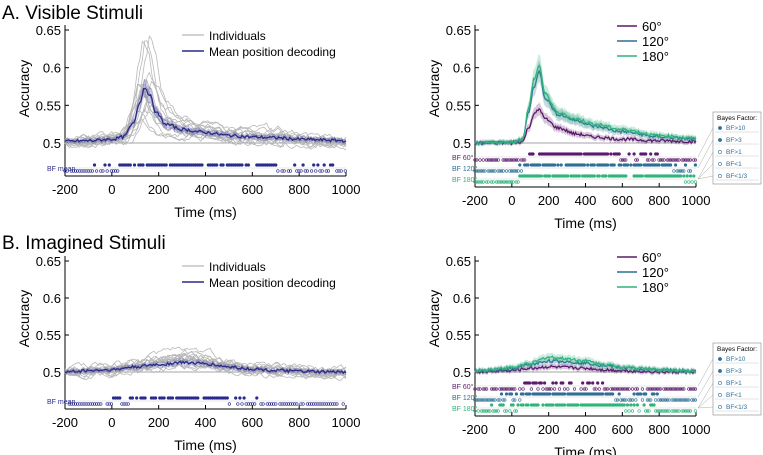  Describe the element at coordinates (729, 379) in the screenshot. I see `bf-legend: Bayes Factor: BF>10 BF>3 BF>1 BF<1 BF<1/3` at that location.